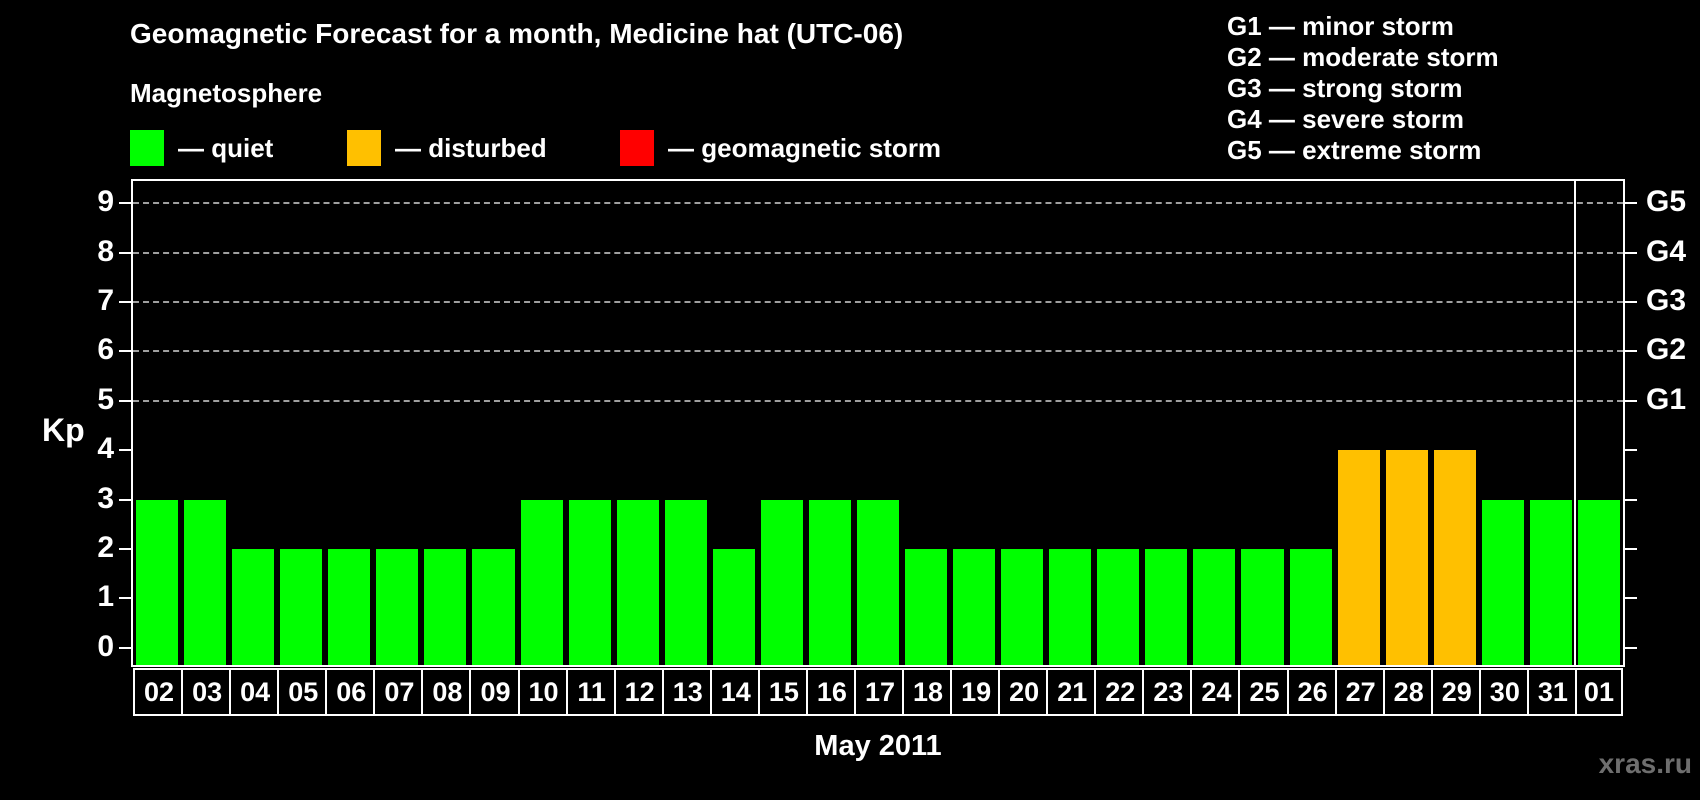 The width and height of the screenshot is (1700, 800). What do you see at coordinates (782, 692) in the screenshot?
I see `day-label-15: 15` at bounding box center [782, 692].